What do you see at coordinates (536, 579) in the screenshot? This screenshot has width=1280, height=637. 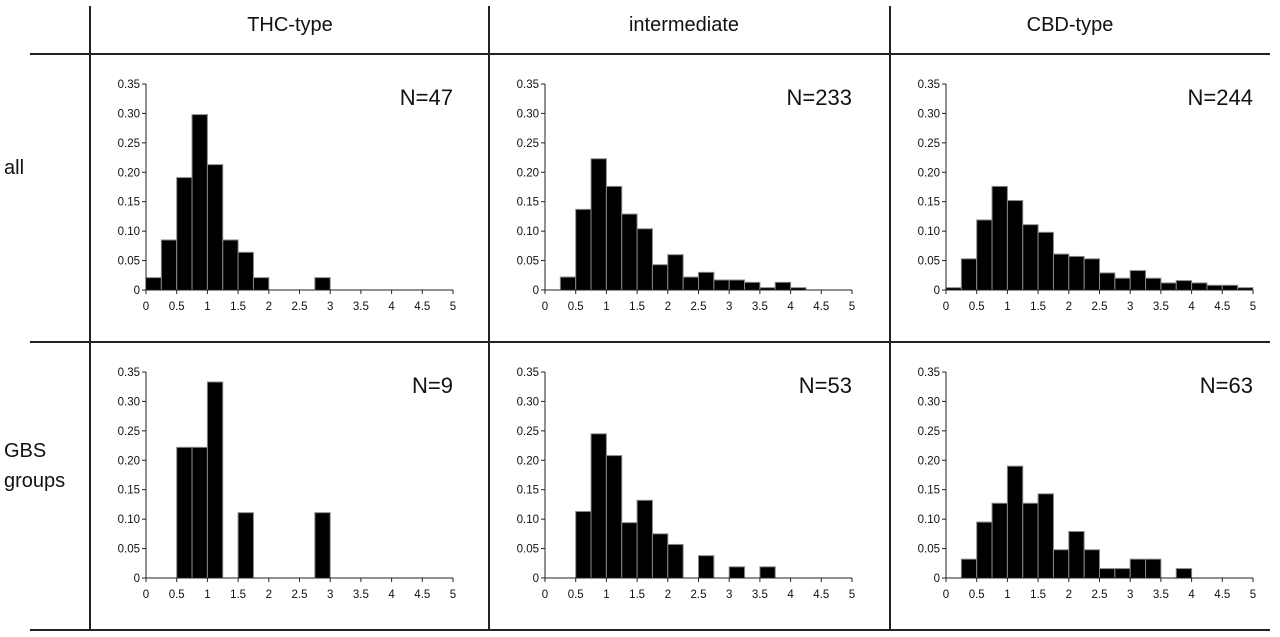 I see `y-tick-label: 0` at bounding box center [536, 579].